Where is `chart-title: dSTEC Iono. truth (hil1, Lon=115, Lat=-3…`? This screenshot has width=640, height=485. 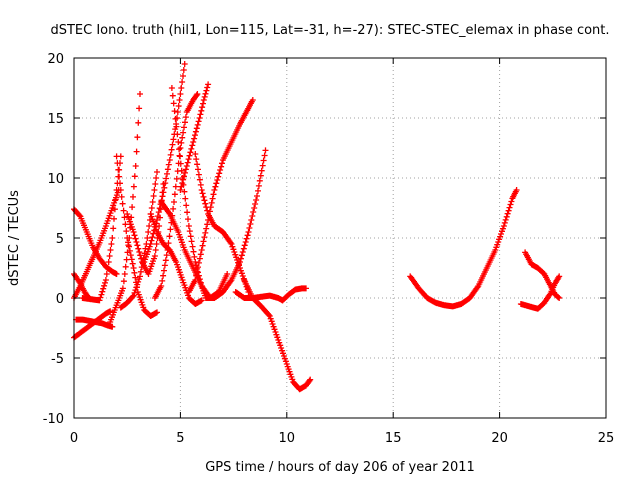 chart-title: dSTEC Iono. truth (hil1, Lon=115, Lat=-3… is located at coordinates (329, 30).